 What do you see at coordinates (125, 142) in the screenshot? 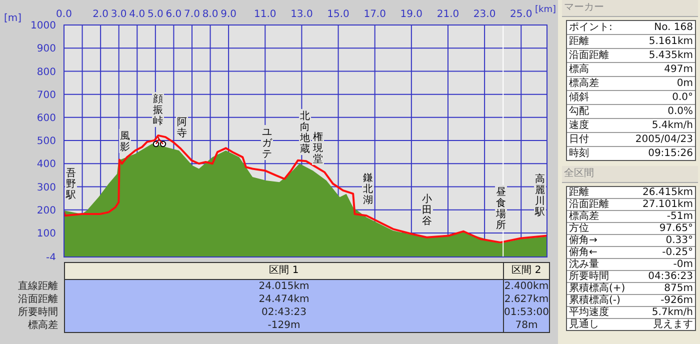
I see `annotation: 風影` at bounding box center [125, 142].